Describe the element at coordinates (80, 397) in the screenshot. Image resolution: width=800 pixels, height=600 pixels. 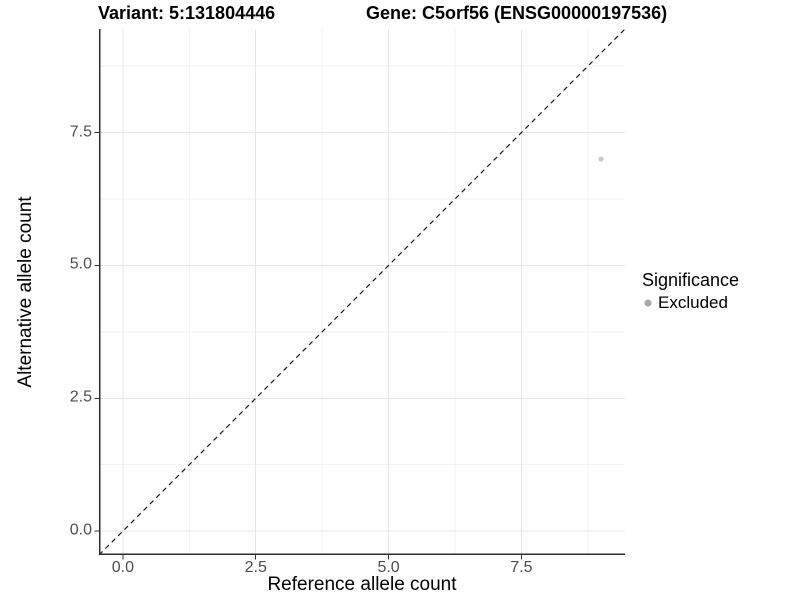
I see `y-tick-label: 2.5` at that location.